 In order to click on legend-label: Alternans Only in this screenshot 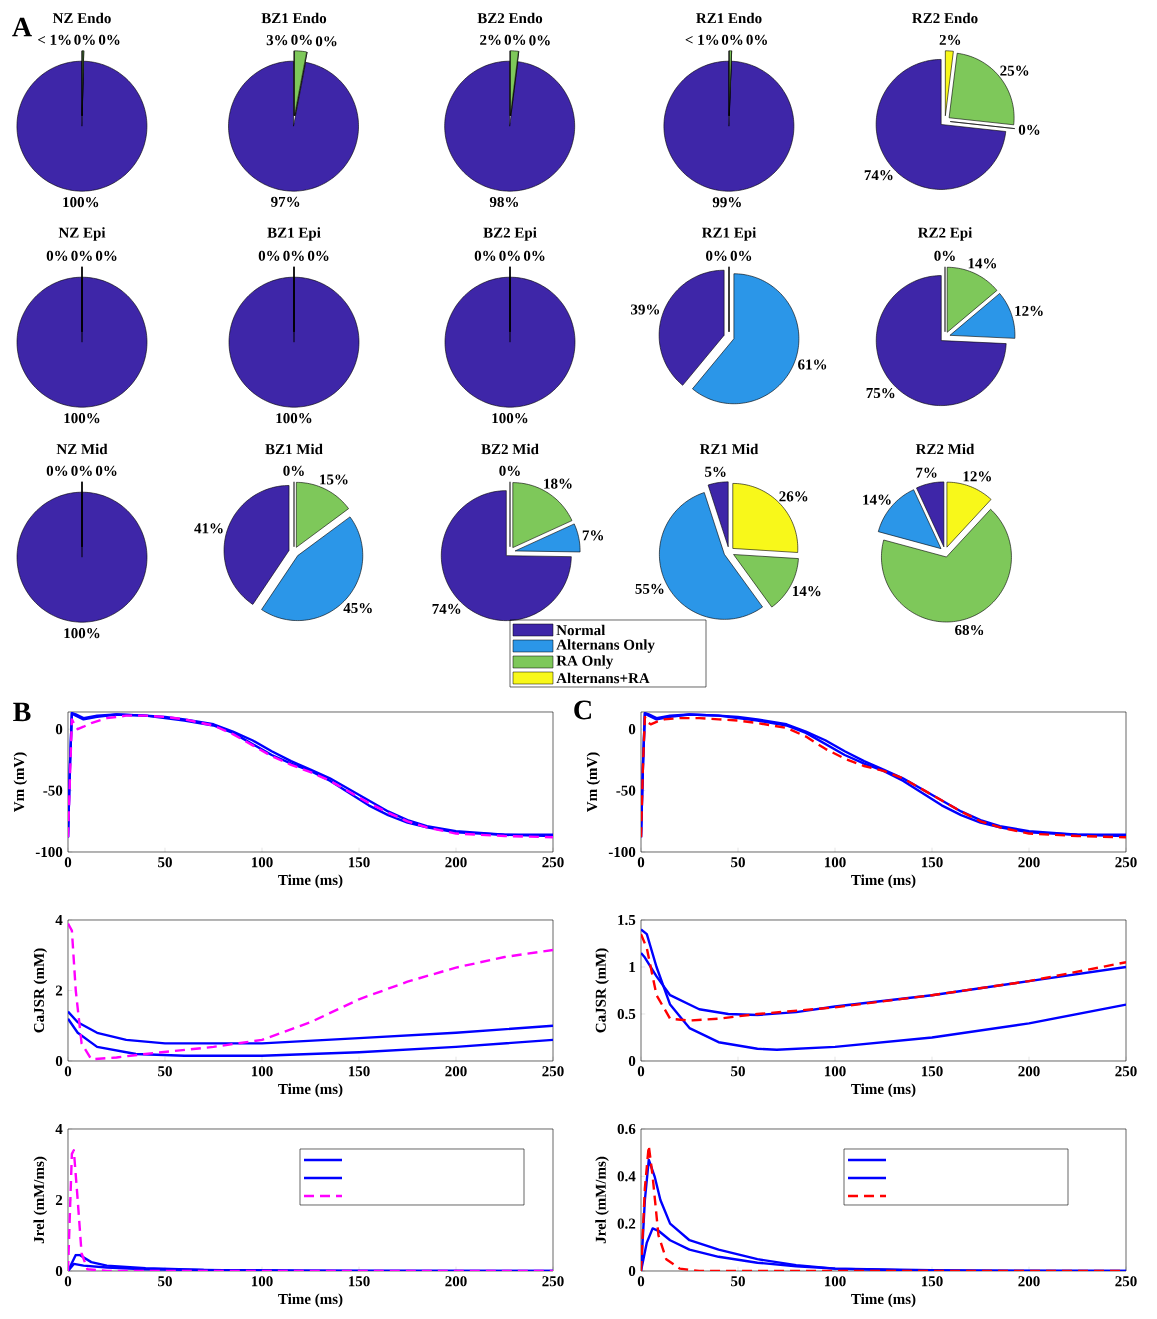, I will do `click(605, 646)`.